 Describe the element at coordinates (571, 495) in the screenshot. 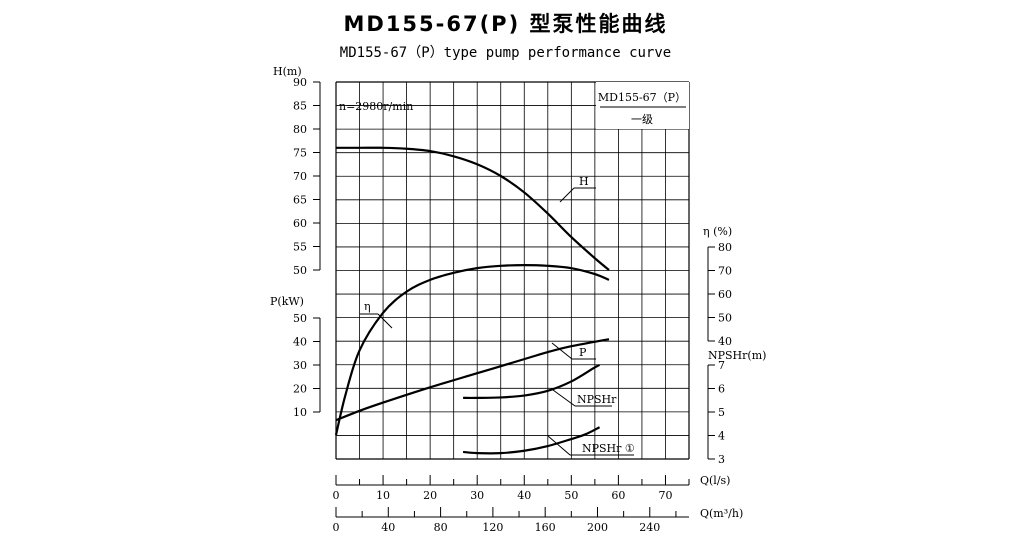

I see `flow-ls-tick-label: 50` at that location.